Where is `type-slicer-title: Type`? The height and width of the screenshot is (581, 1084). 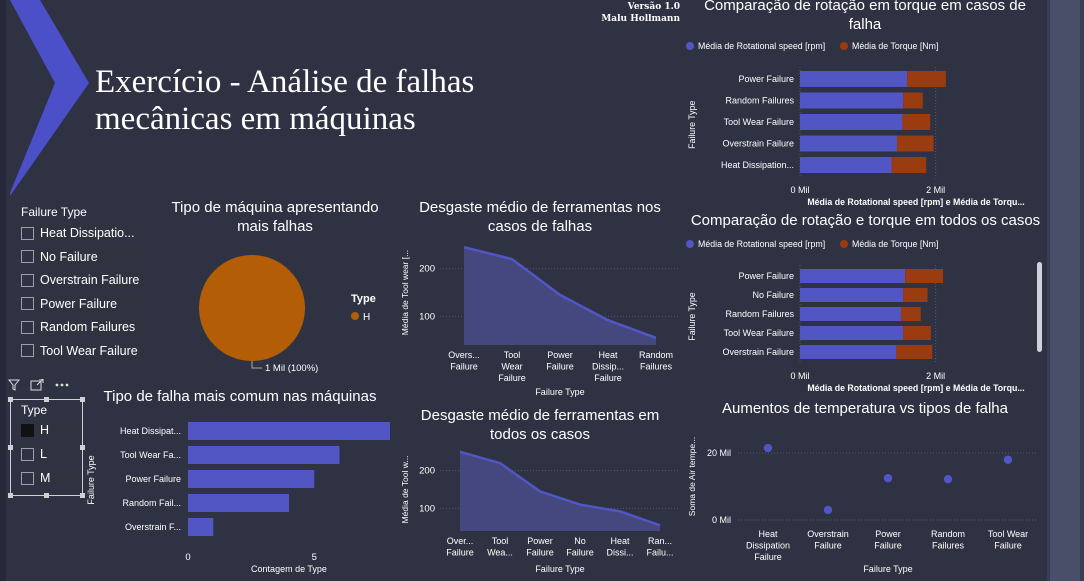 type-slicer-title: Type is located at coordinates (34, 410).